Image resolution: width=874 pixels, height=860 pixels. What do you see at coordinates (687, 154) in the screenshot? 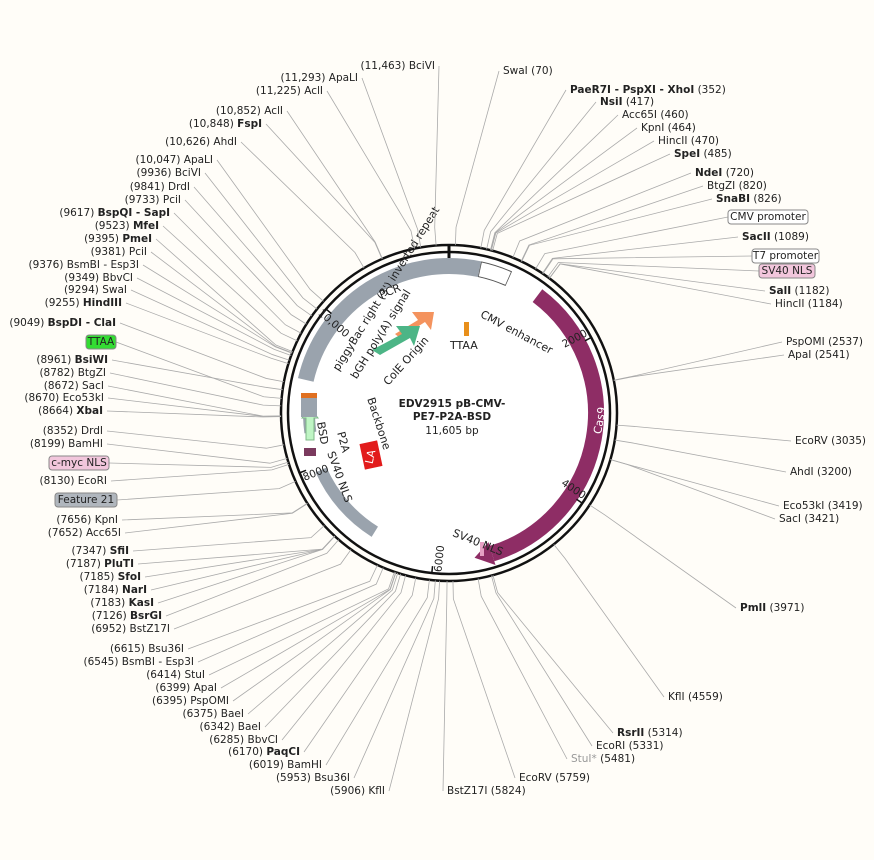
I see `site-part: SpeI` at bounding box center [687, 154].